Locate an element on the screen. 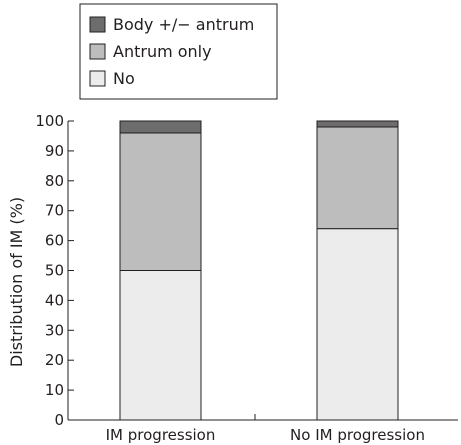 This screenshot has width=461, height=445. x-tick-label-no-im-progression: No IM progression is located at coordinates (357, 435).